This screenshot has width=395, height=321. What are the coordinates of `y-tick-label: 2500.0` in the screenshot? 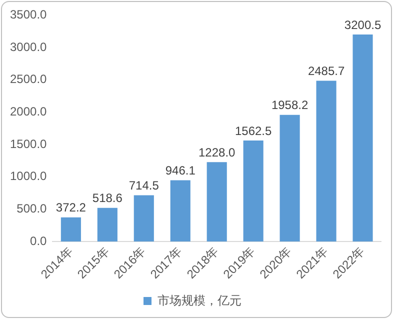 It's located at (29, 79).